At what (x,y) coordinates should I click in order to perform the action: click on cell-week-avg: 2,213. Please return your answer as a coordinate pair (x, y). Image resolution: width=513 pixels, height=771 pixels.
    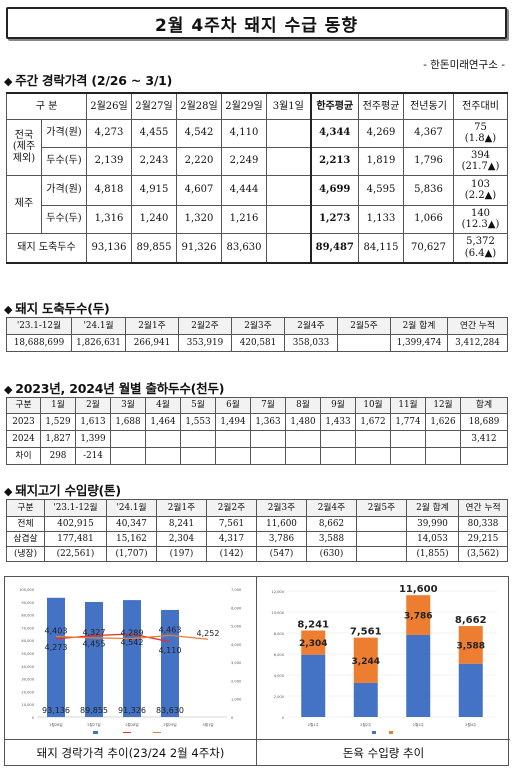
    Looking at the image, I should click on (334, 161).